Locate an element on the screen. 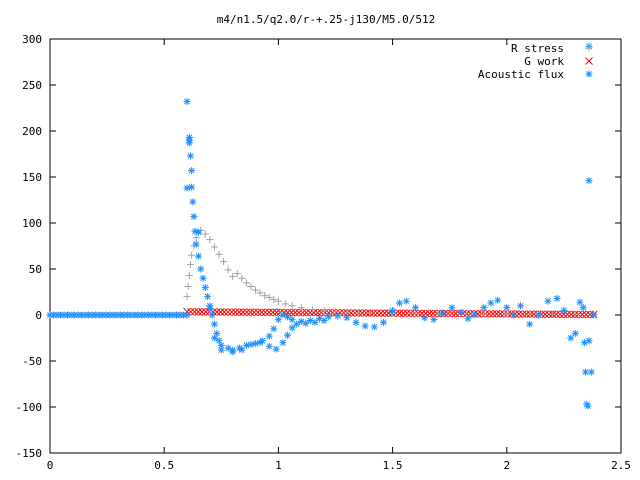  y-tick-label: 0 is located at coordinates (38, 315).